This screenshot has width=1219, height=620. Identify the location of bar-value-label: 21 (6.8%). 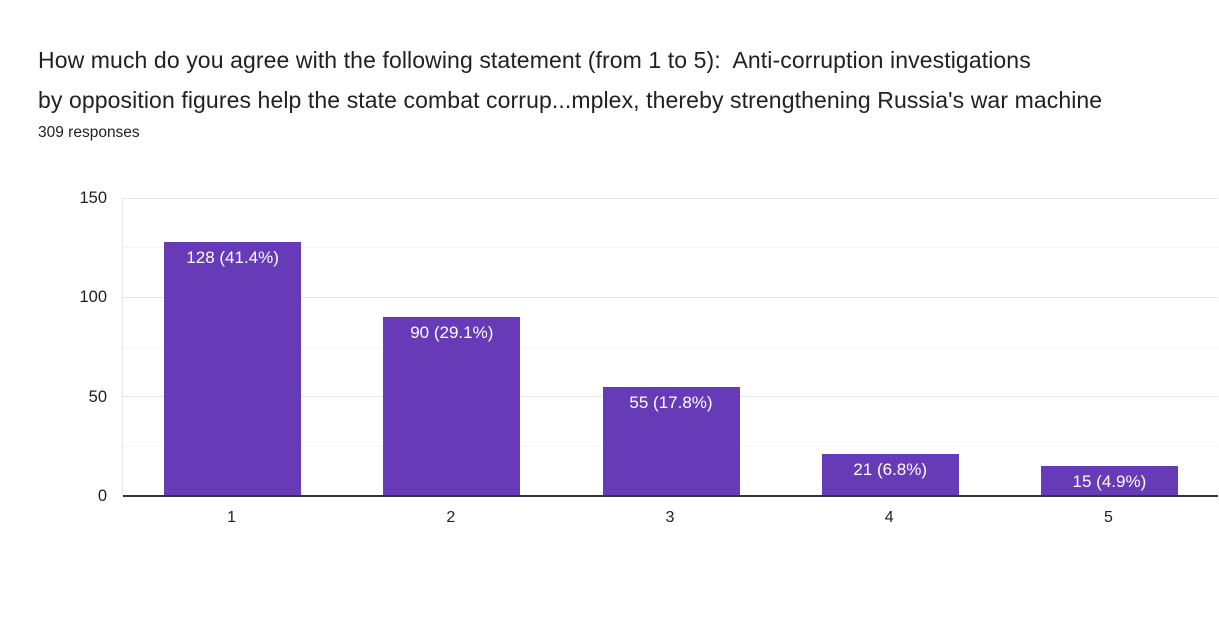
(890, 470).